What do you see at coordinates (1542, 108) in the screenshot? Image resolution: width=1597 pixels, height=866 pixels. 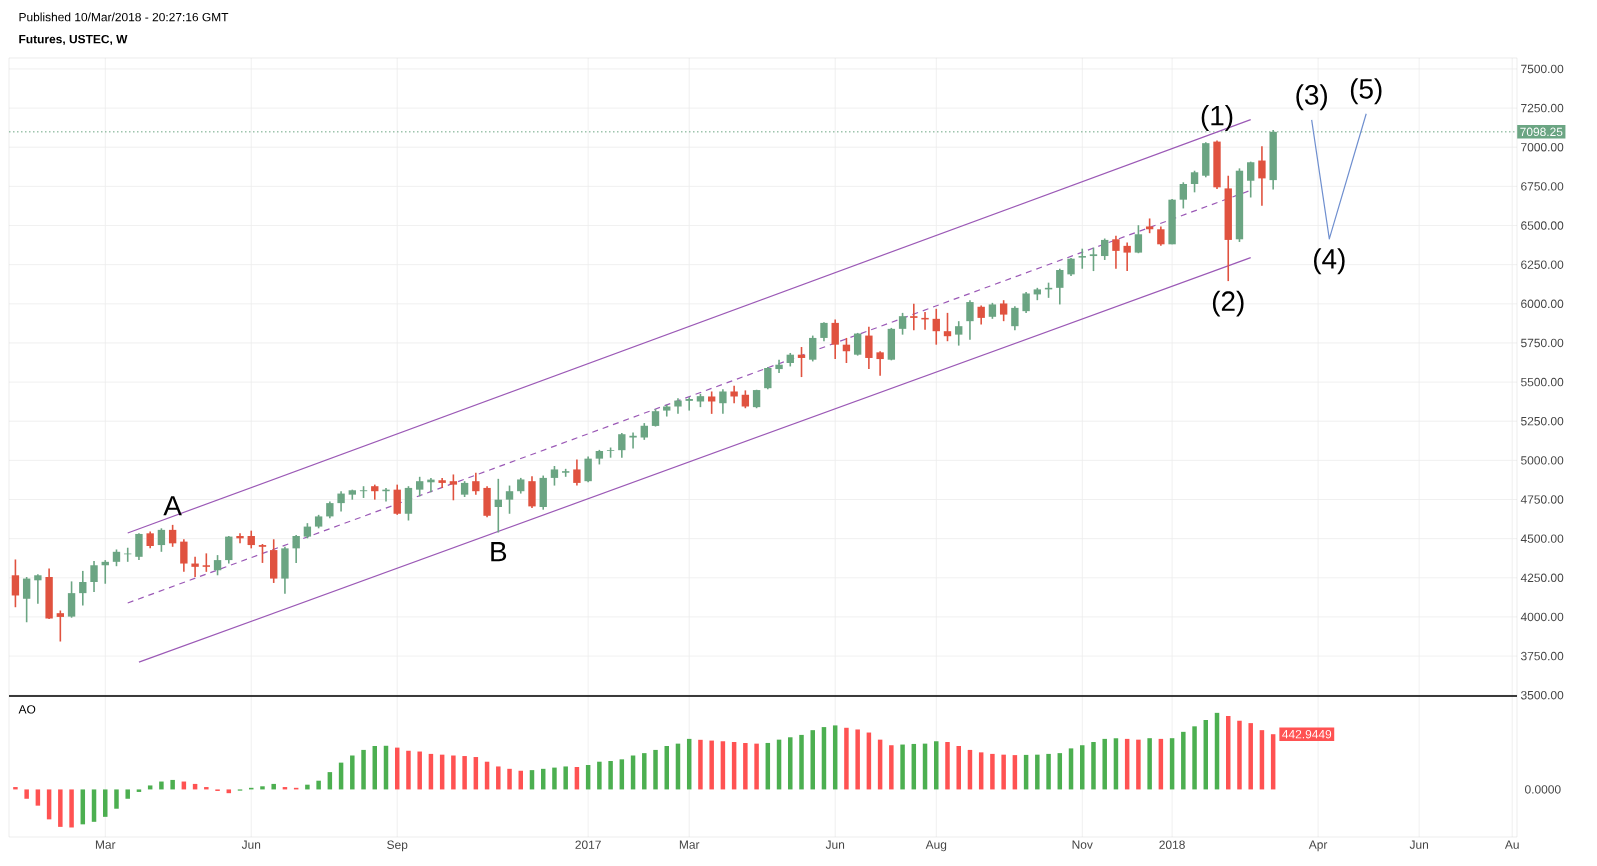 I see `y-tick-label: 7250.00` at bounding box center [1542, 108].